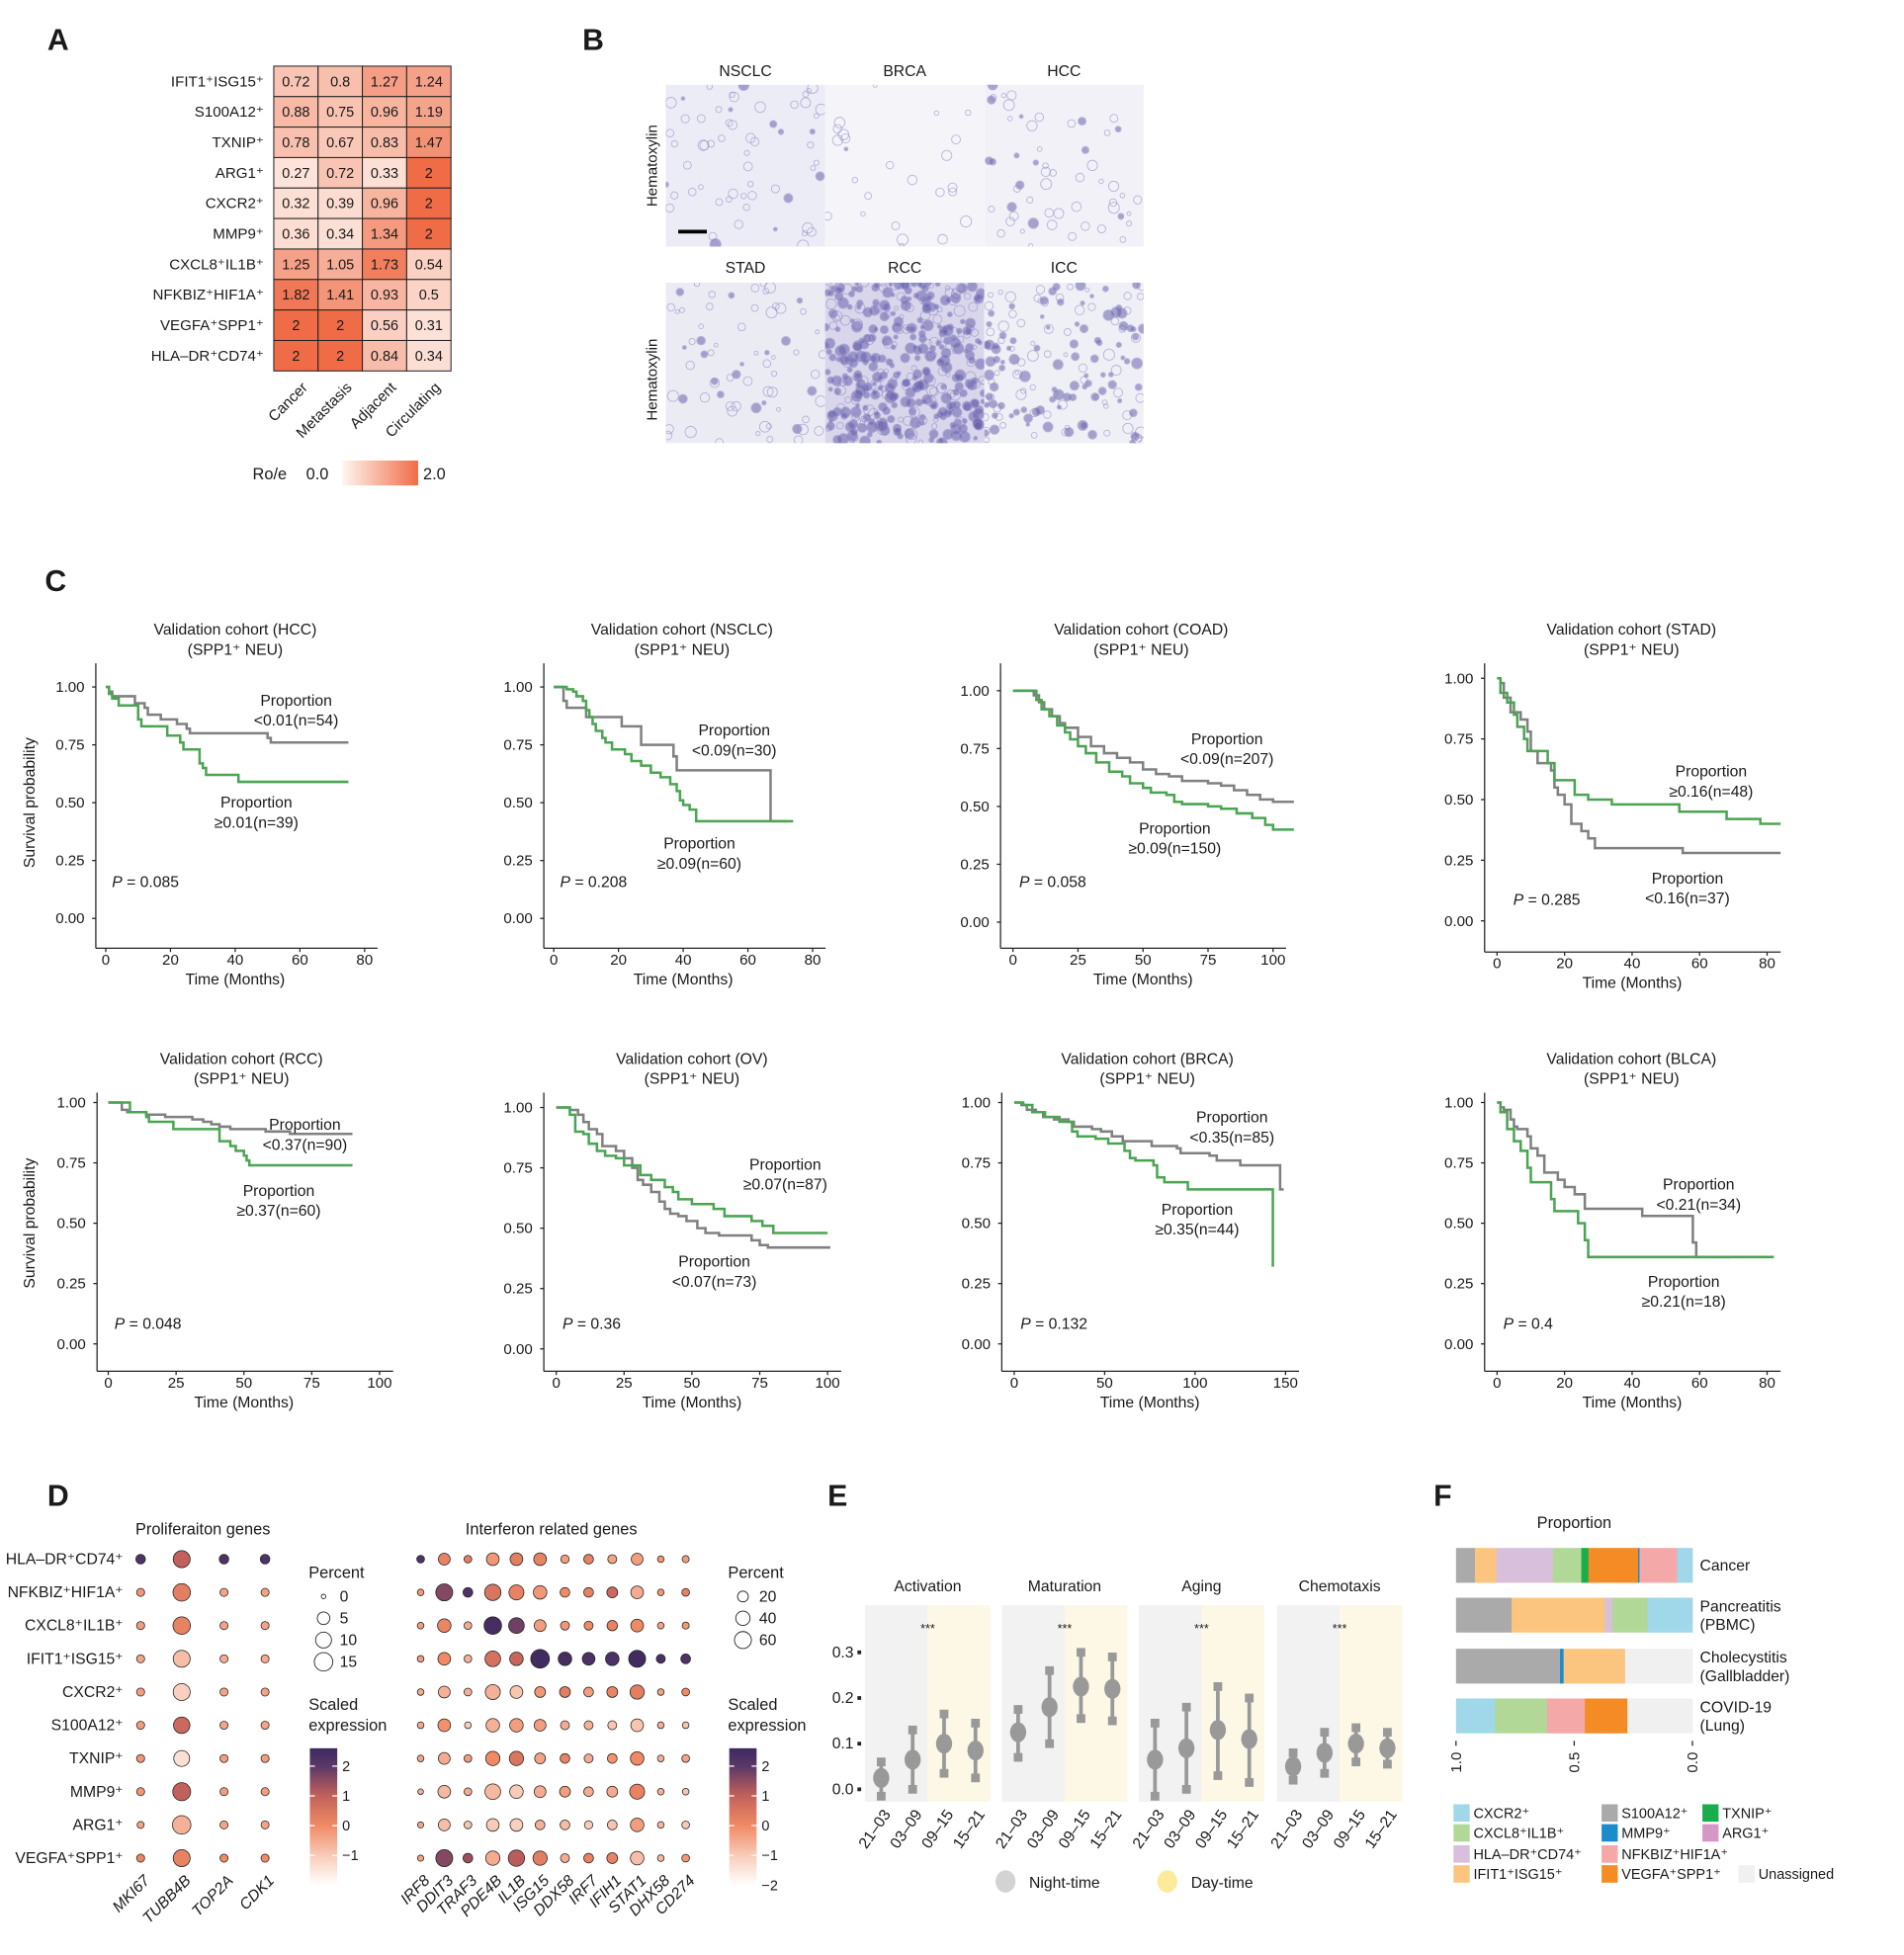  What do you see at coordinates (975, 1751) in the screenshot?
I see `mean-point` at bounding box center [975, 1751].